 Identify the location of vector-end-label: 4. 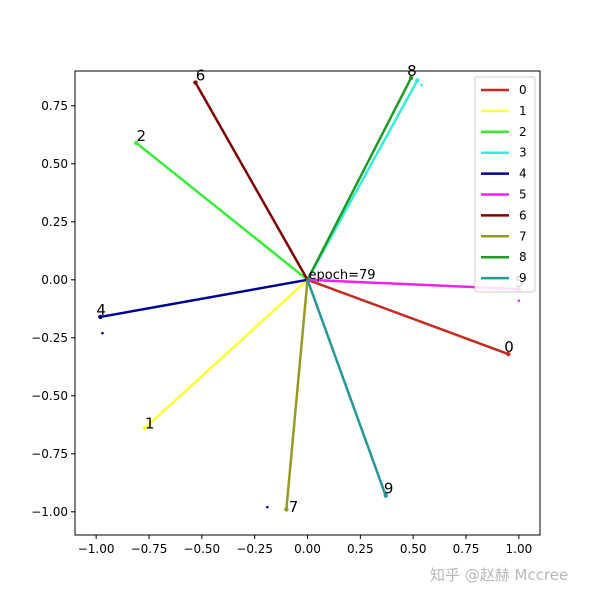
(101, 310).